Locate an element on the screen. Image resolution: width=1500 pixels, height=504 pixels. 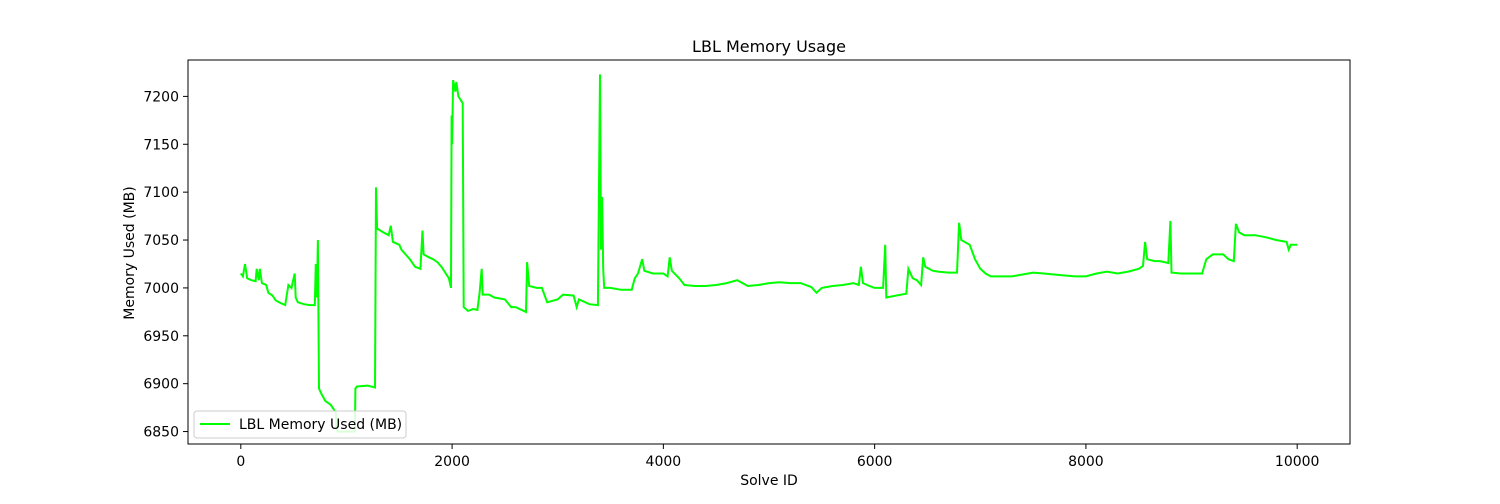
y-tick-label: 6850 is located at coordinates (161, 433).